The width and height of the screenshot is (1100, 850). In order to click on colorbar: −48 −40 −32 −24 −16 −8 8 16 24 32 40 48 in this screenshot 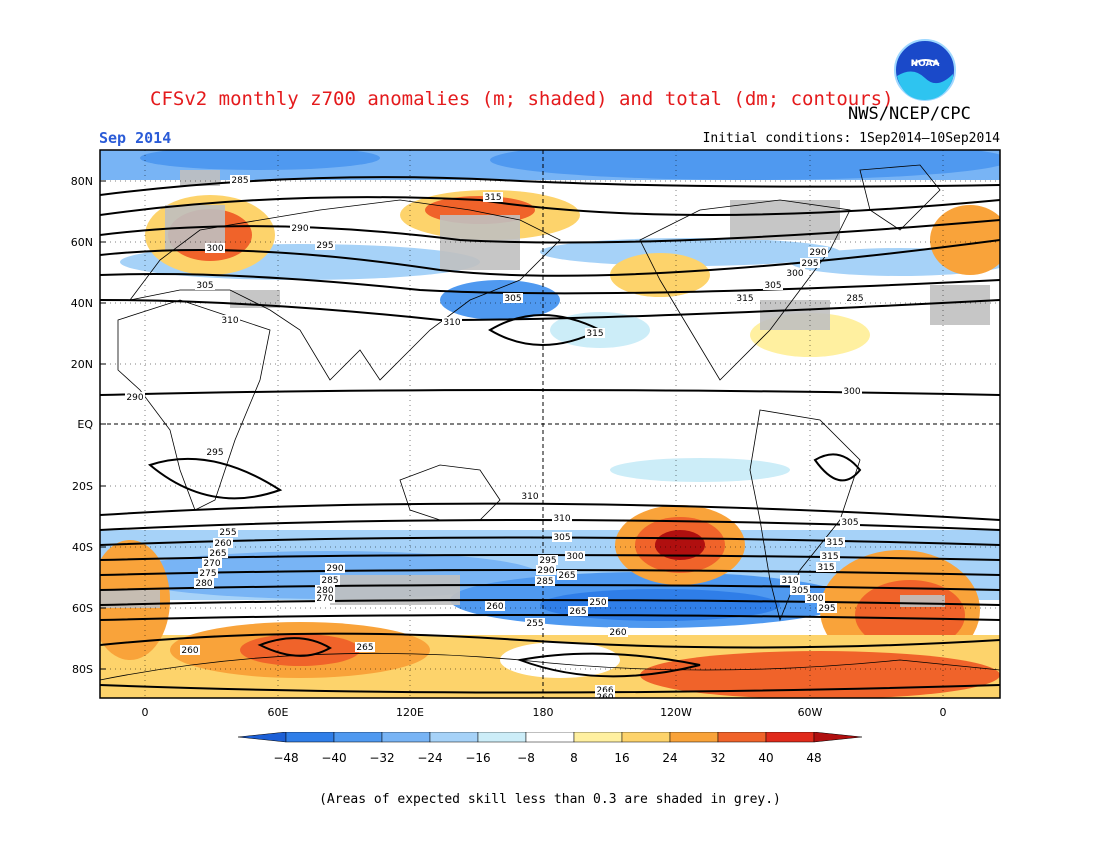, I will do `click(550, 748)`.